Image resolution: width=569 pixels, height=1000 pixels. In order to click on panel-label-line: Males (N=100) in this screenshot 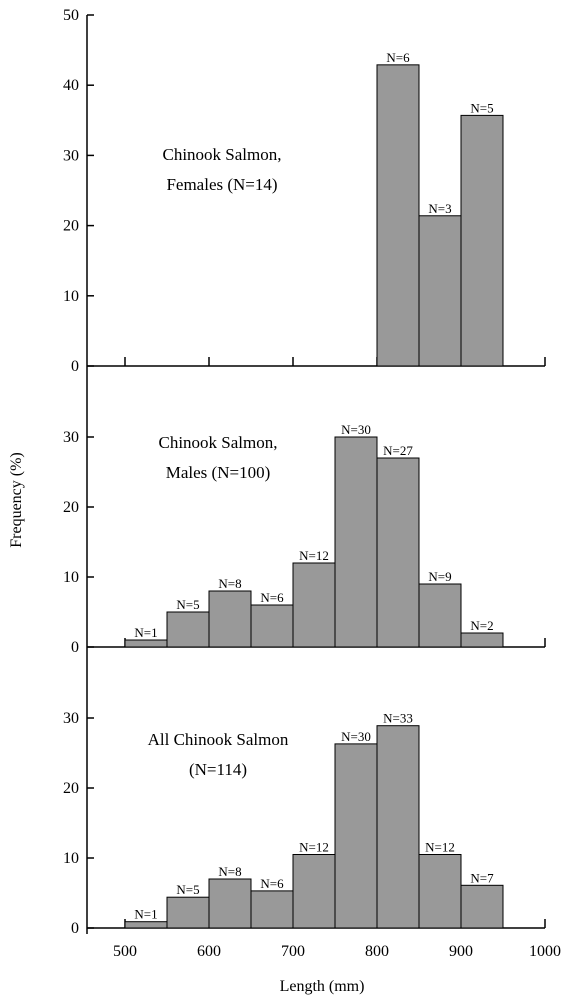, I will do `click(218, 472)`.